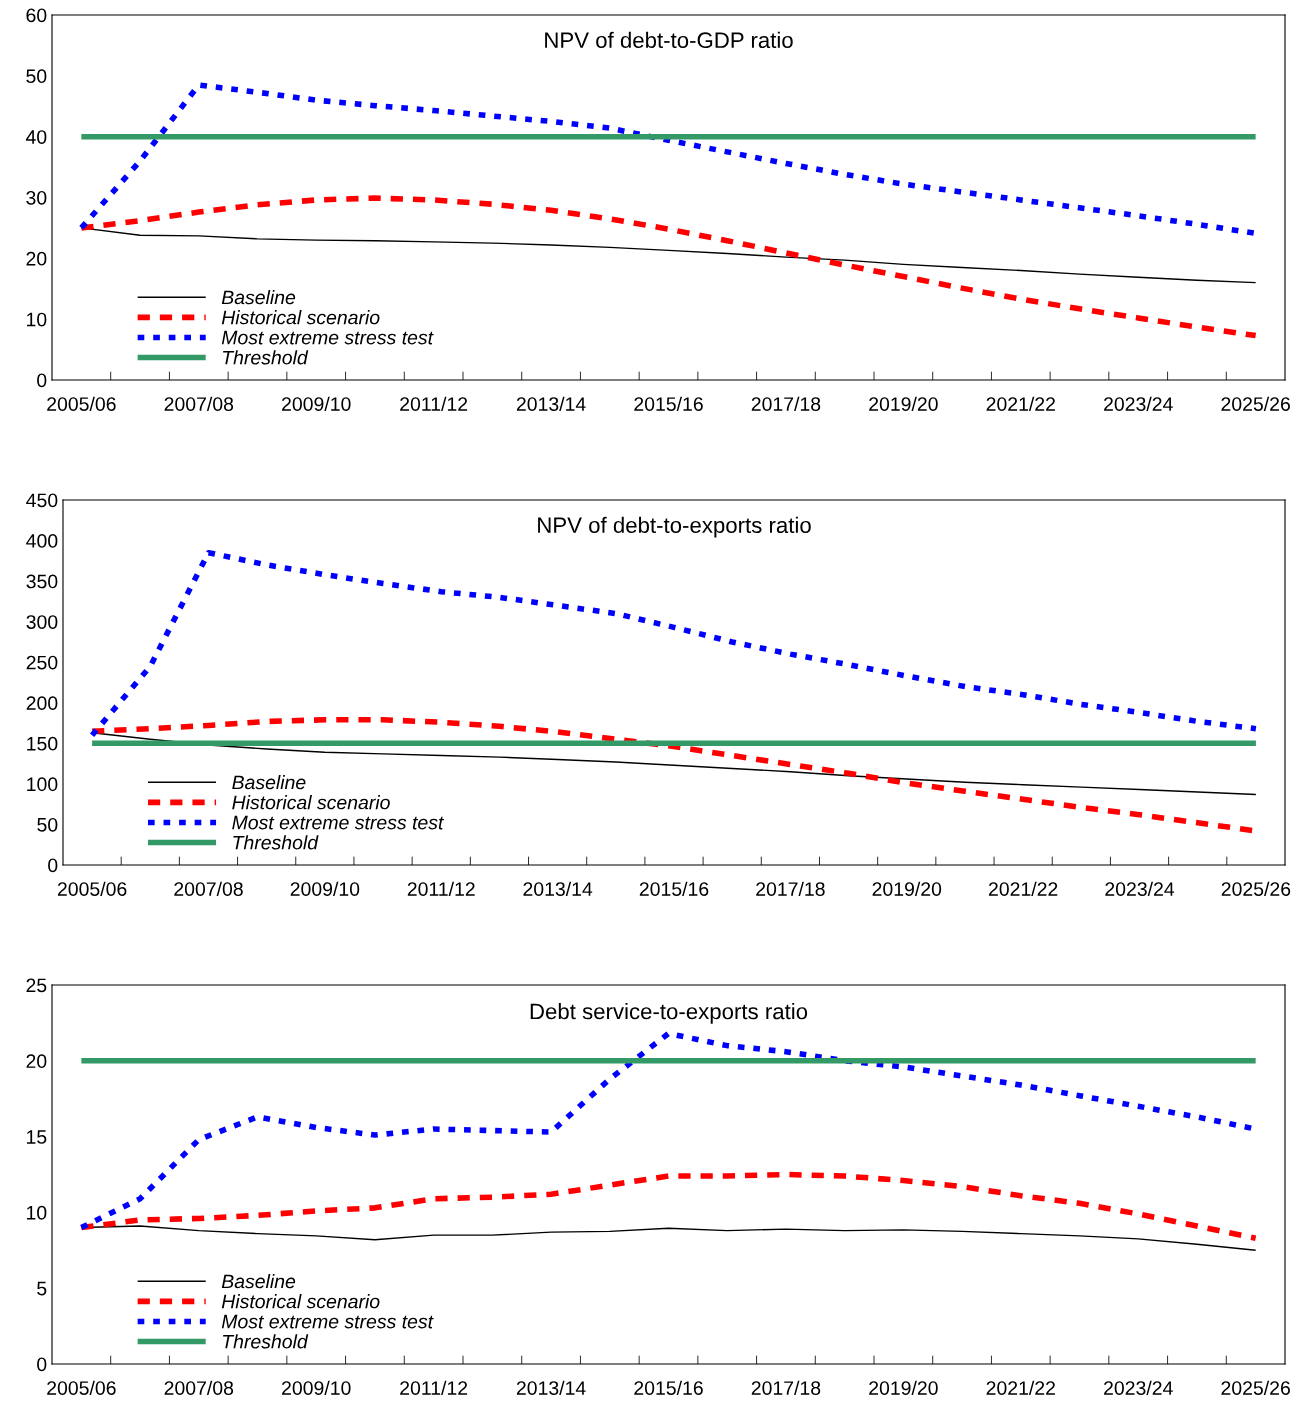 The width and height of the screenshot is (1311, 1411). I want to click on text: NPV of debt-to-GDP ratio, so click(669, 40).